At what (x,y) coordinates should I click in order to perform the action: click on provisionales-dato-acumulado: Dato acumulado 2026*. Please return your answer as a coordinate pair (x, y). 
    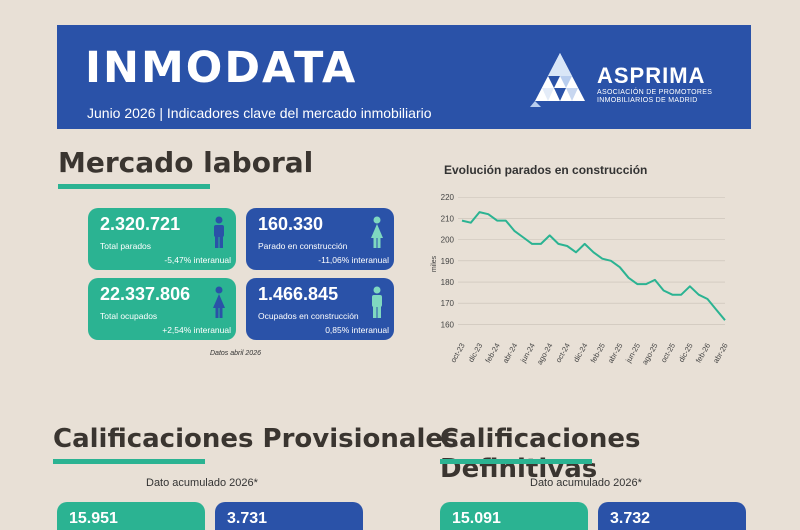
    Looking at the image, I should click on (202, 483).